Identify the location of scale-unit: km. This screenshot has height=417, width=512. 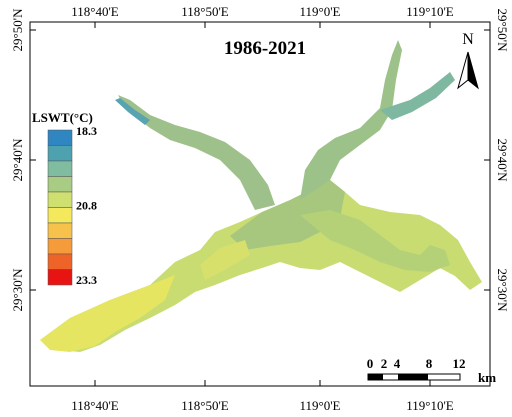
(487, 377).